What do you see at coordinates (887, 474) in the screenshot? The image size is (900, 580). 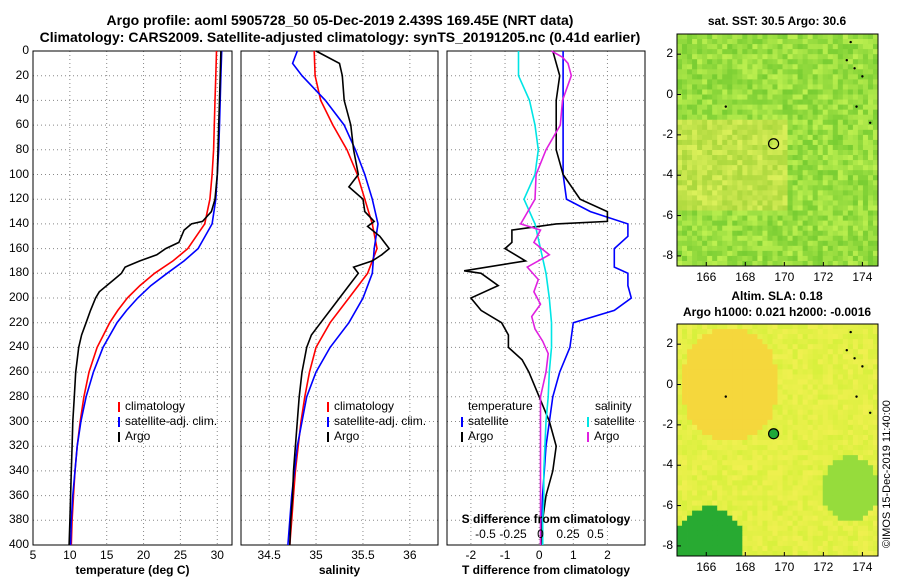 I see `imos-stamp: ©IMOS 15-Dec-2019 11:40:00` at bounding box center [887, 474].